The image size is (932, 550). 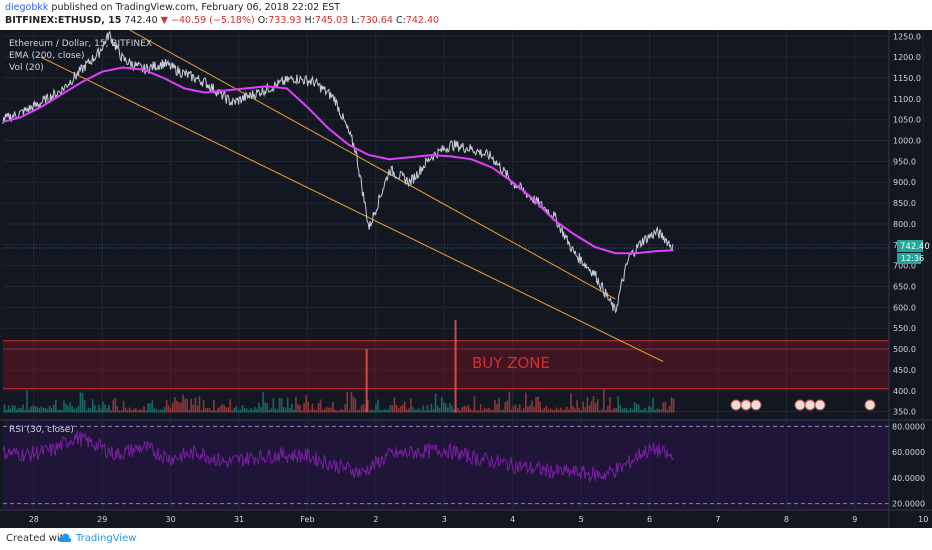 I want to click on event-markers, so click(x=803, y=405).